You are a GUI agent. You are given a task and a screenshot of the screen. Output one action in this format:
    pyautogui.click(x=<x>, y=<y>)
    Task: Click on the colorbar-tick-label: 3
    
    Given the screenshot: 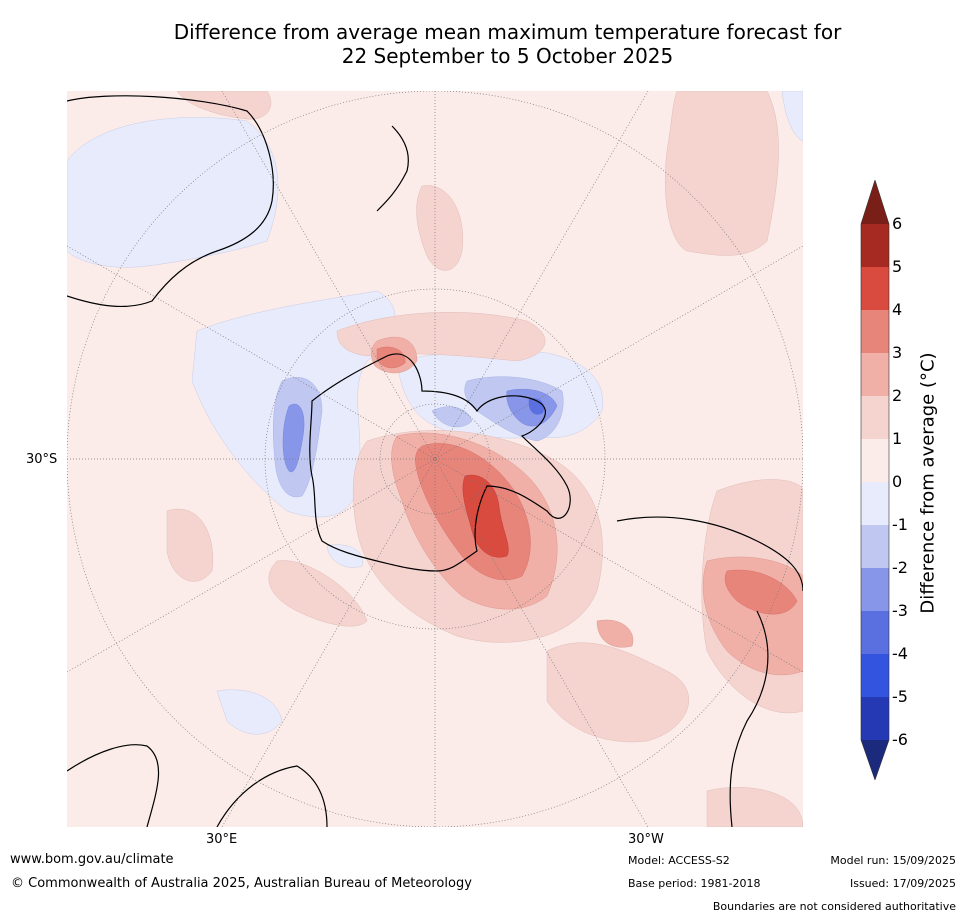 What is the action you would take?
    pyautogui.click(x=897, y=352)
    